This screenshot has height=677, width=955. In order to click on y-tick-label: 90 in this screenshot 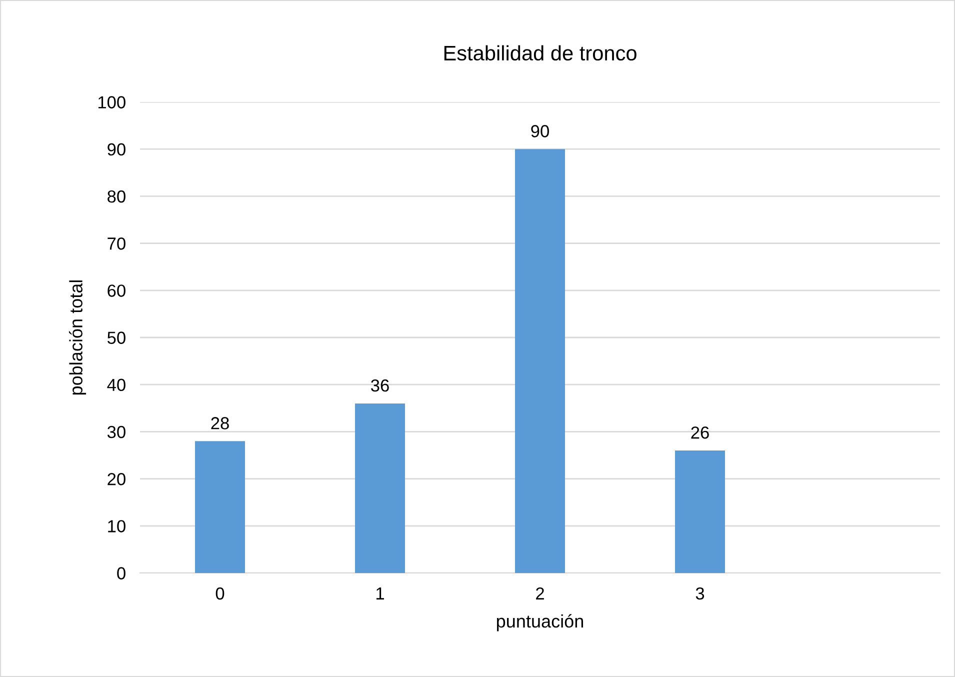, I will do `click(117, 149)`.